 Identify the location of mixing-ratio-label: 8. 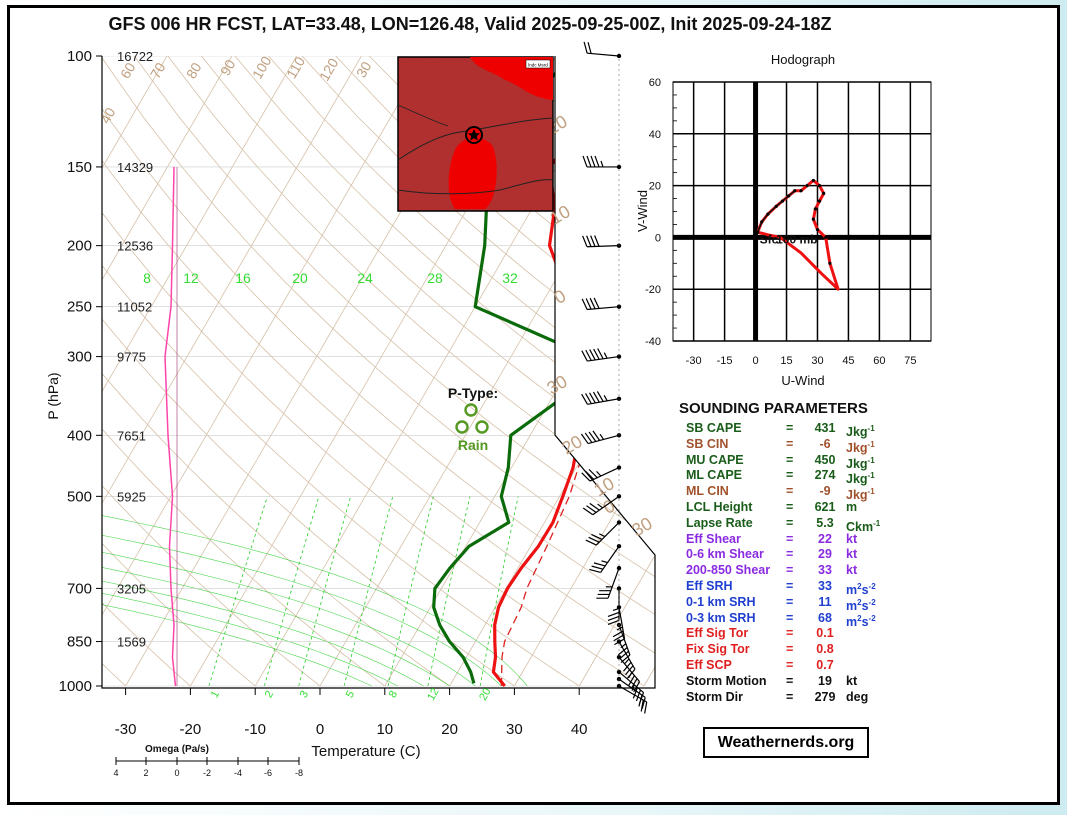
(393, 694).